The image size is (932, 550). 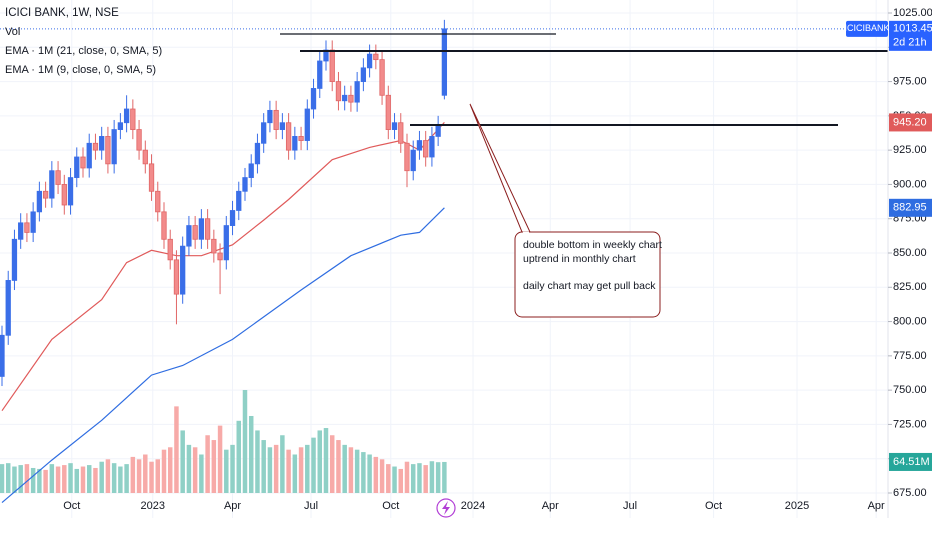 I want to click on annotation-text: double bottom in weekly chart, so click(x=592, y=245).